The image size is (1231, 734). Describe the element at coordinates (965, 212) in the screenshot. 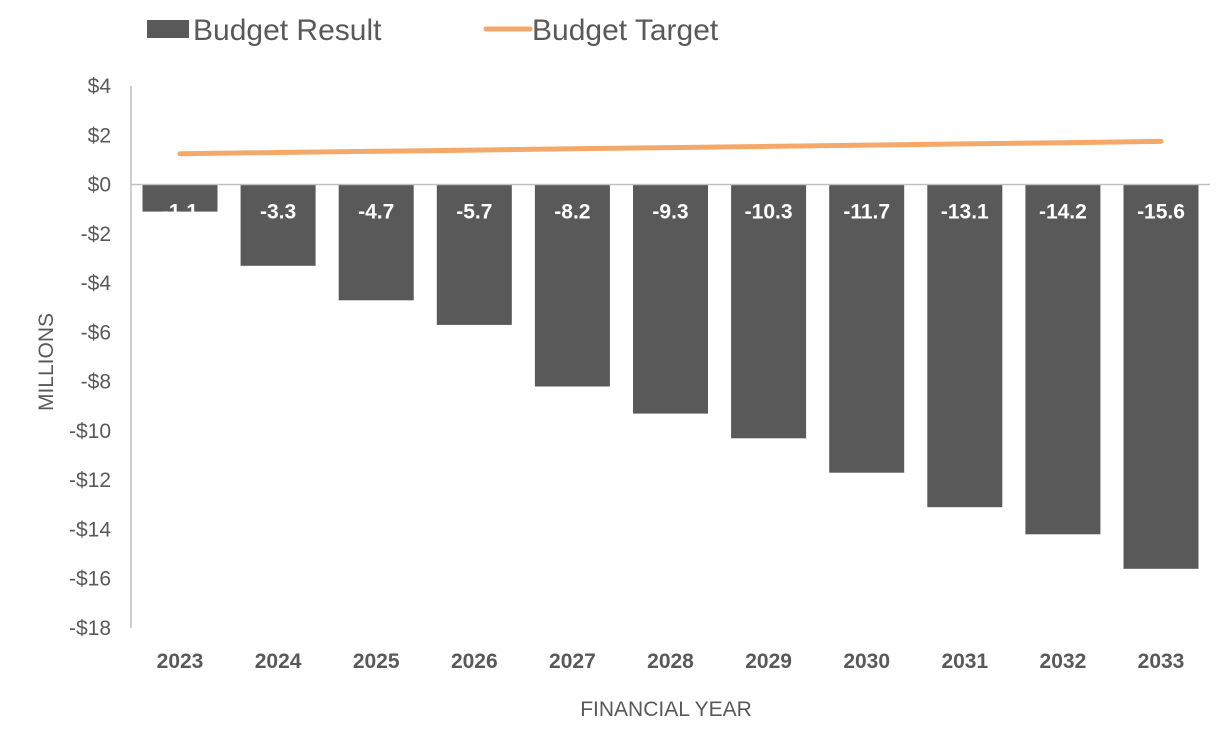

I see `data-label-2031: -13.1` at that location.